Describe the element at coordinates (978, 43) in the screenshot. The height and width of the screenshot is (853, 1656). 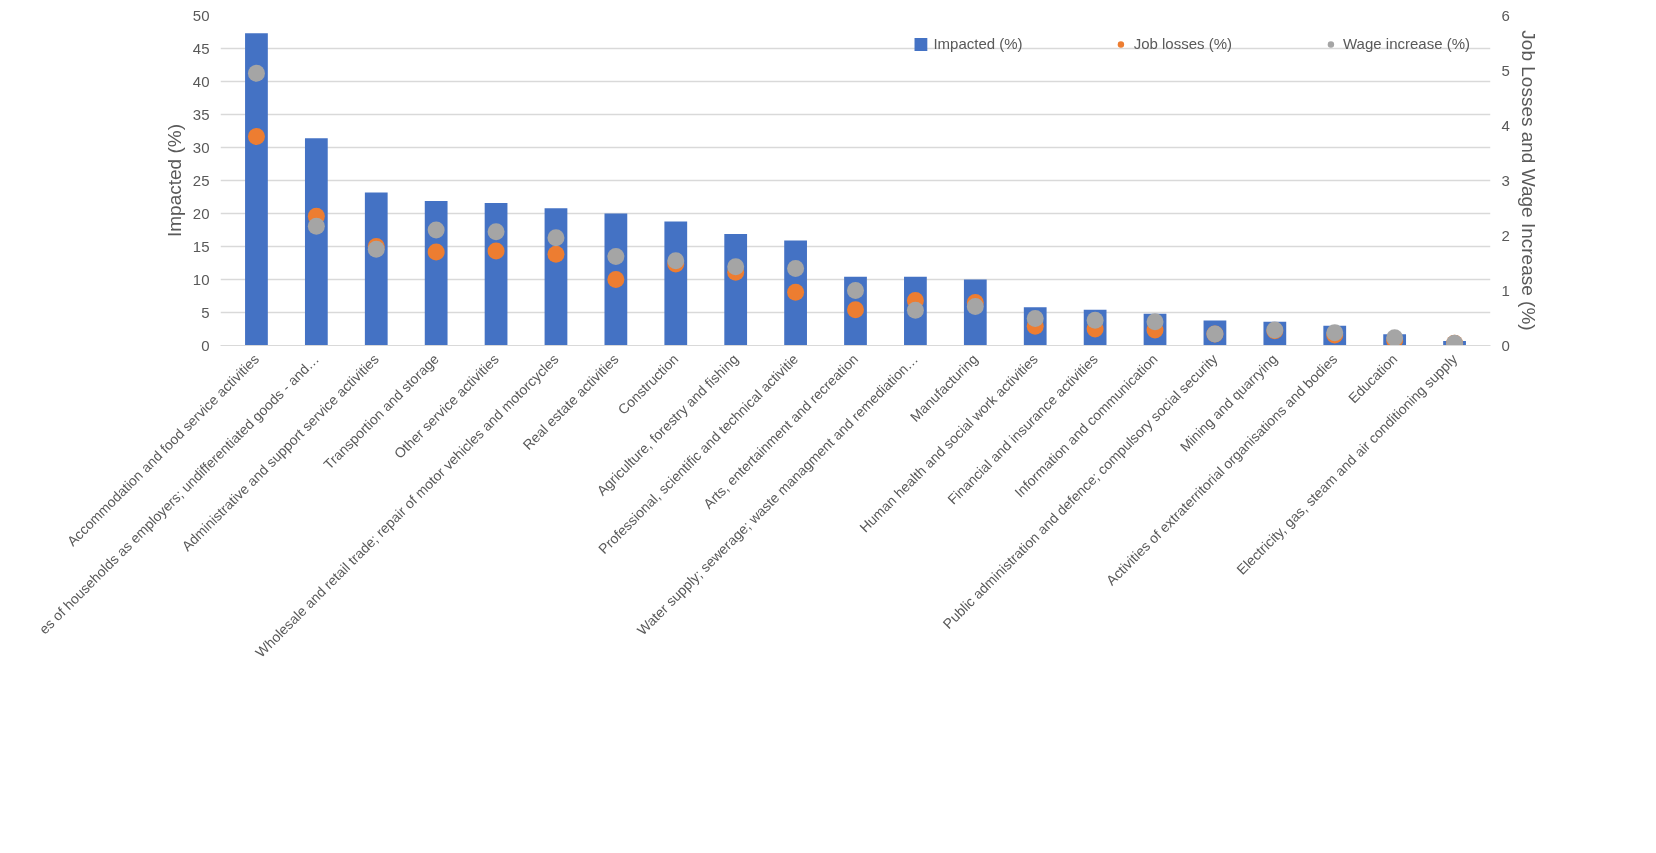
I see `legend-label: Impacted (%)` at that location.